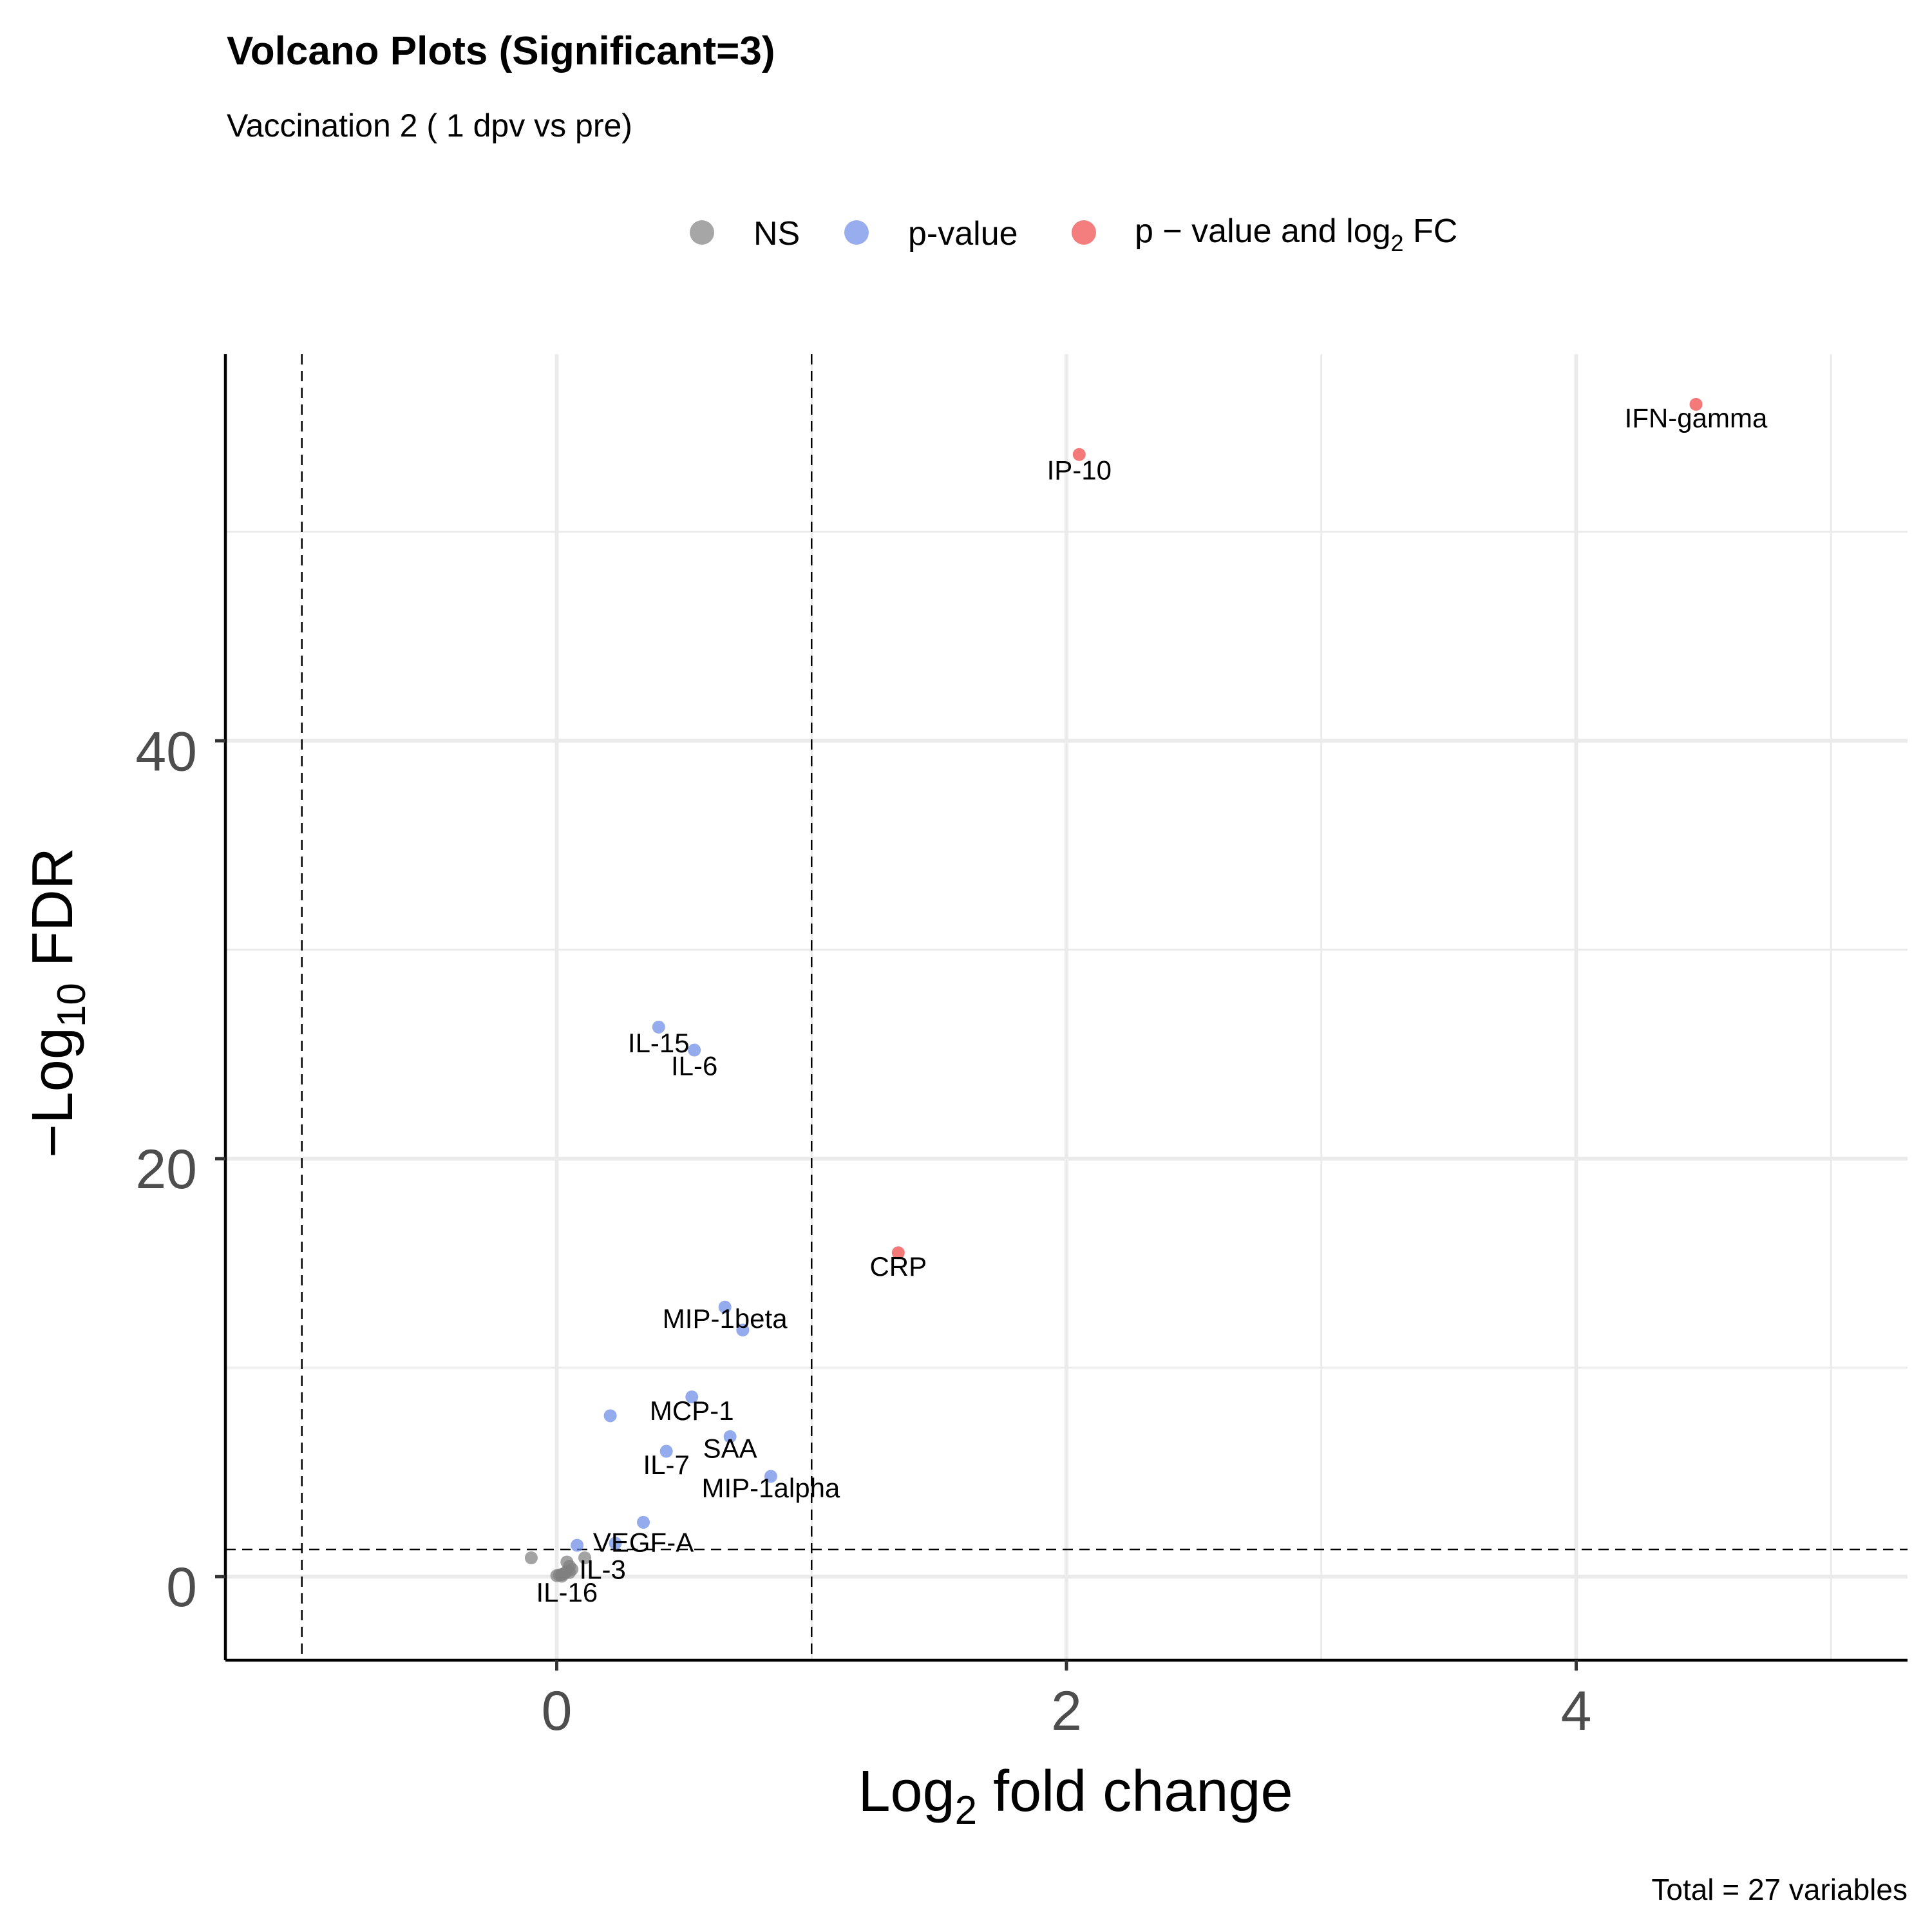 This screenshot has width=1932, height=1932. I want to click on point-label: VEGF-A, so click(643, 1542).